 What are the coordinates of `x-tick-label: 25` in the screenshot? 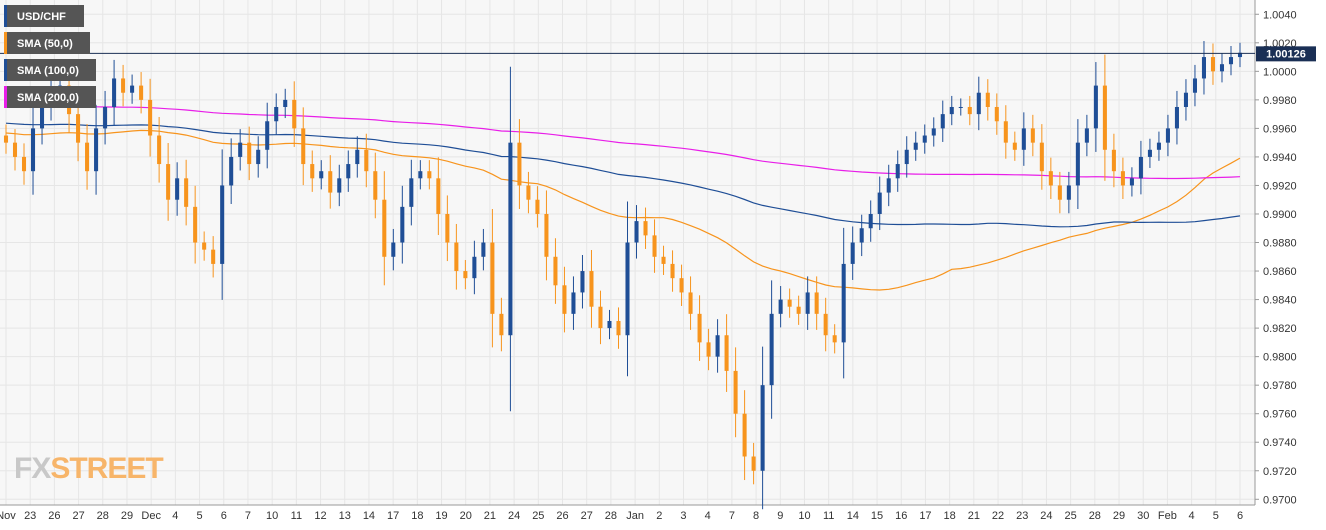 It's located at (1071, 516).